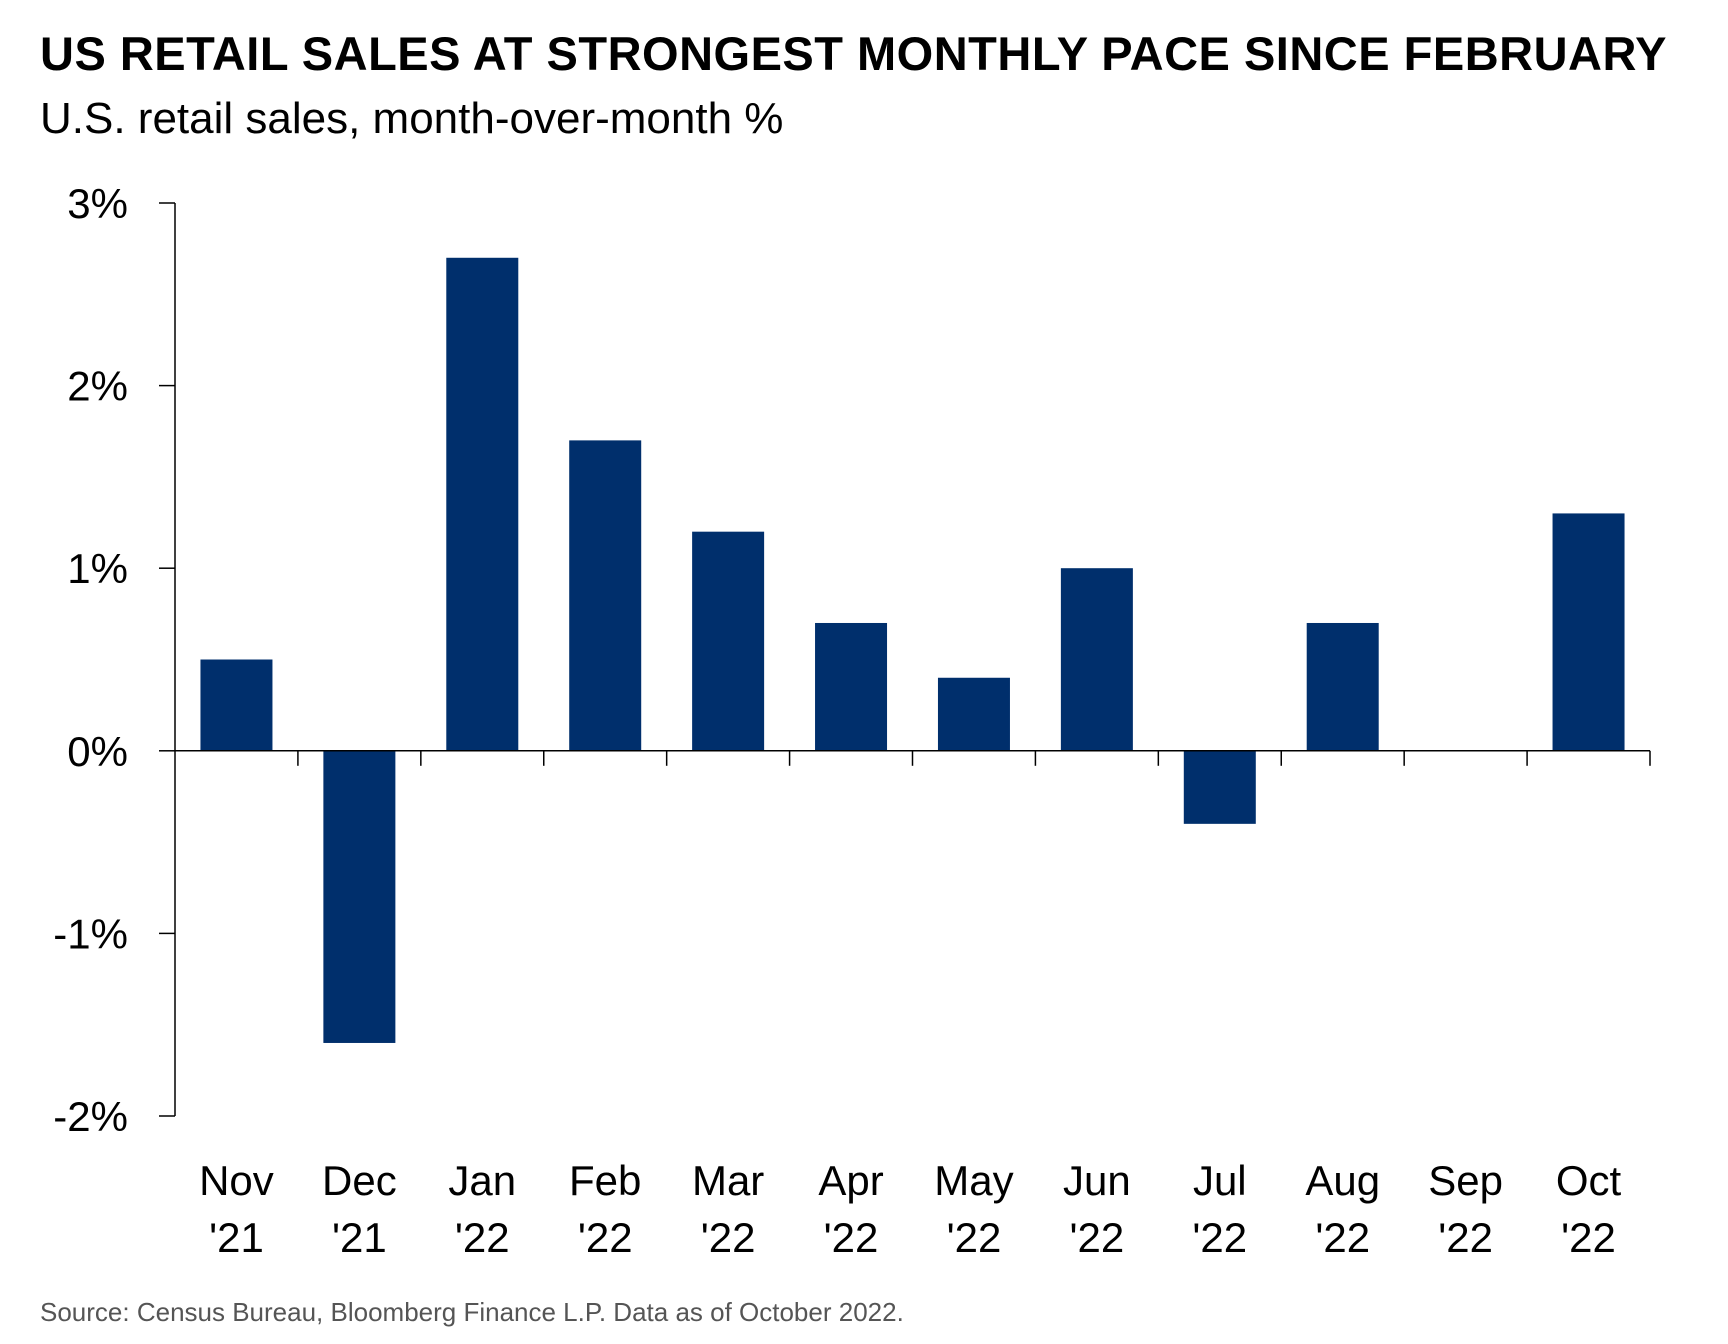 This screenshot has height=1344, width=1728. I want to click on y-tick-label: 0%, so click(97, 751).